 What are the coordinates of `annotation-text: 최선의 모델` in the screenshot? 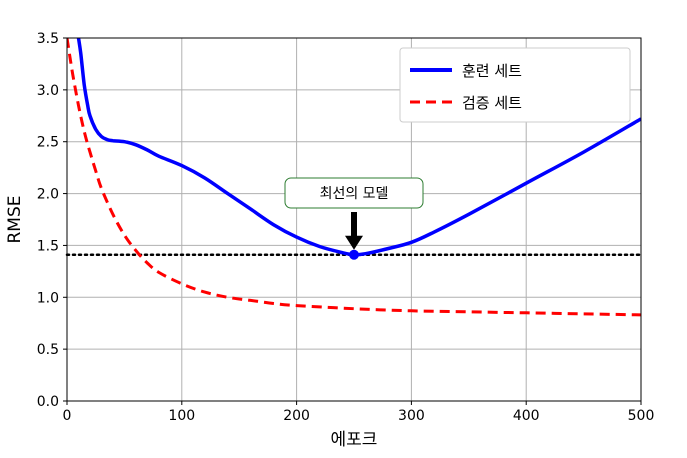 It's located at (354, 194).